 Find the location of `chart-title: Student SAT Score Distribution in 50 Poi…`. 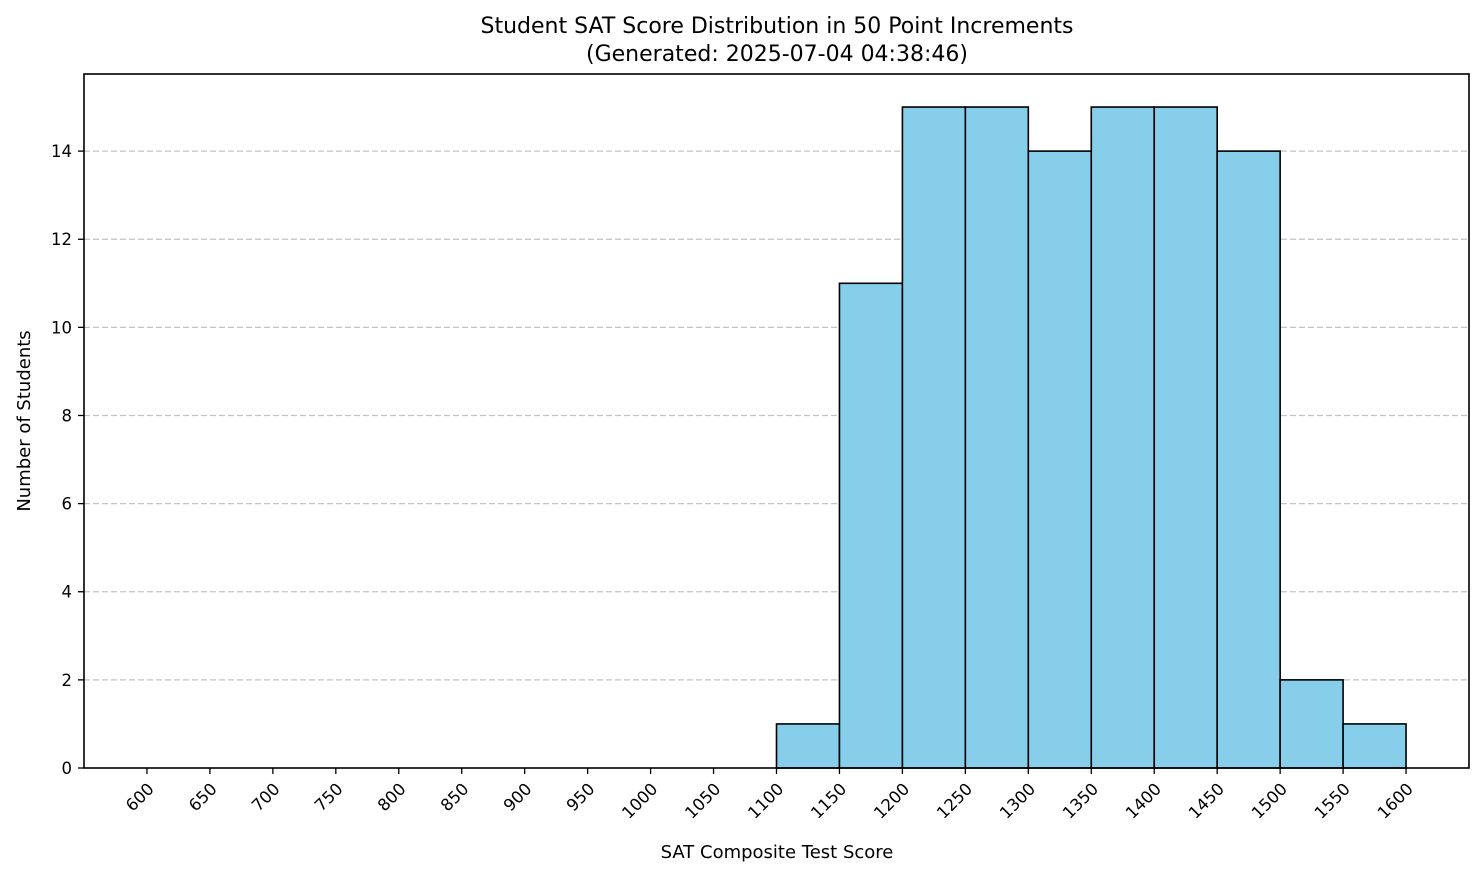

chart-title: Student SAT Score Distribution in 50 Poi… is located at coordinates (777, 26).